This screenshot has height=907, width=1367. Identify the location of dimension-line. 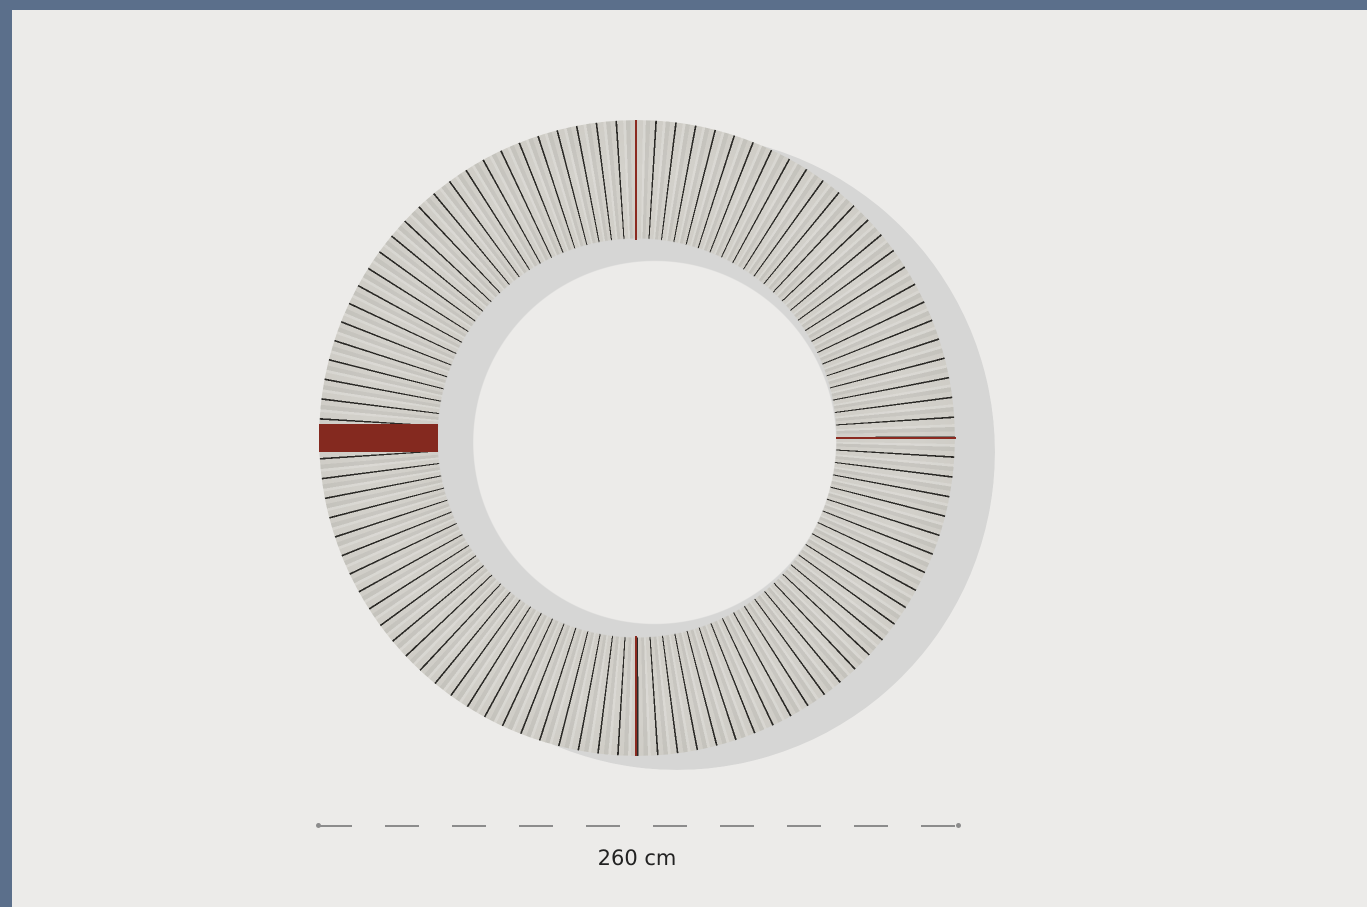
(638, 826).